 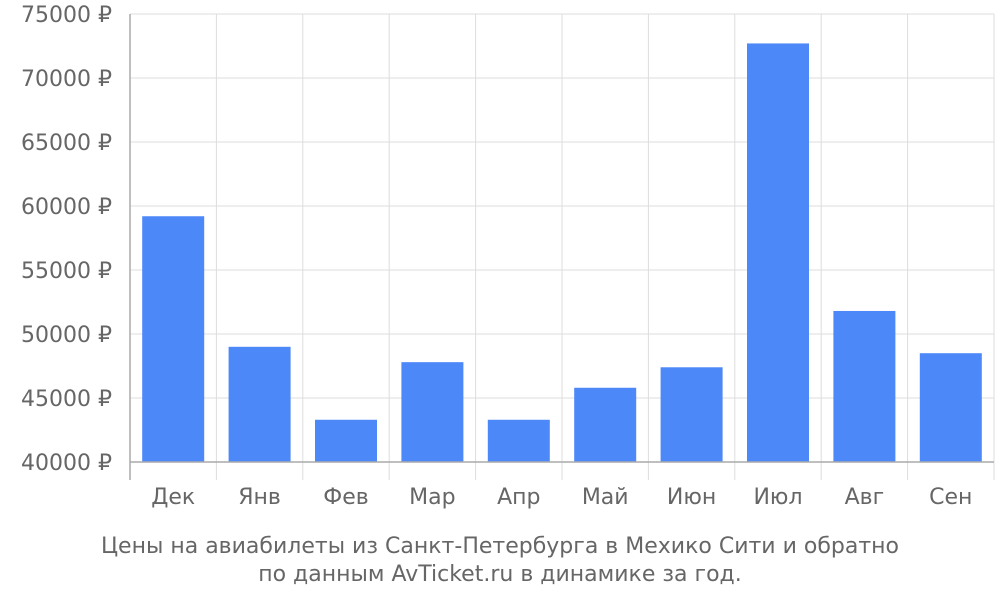 I want to click on bar-Фев, so click(x=346, y=440).